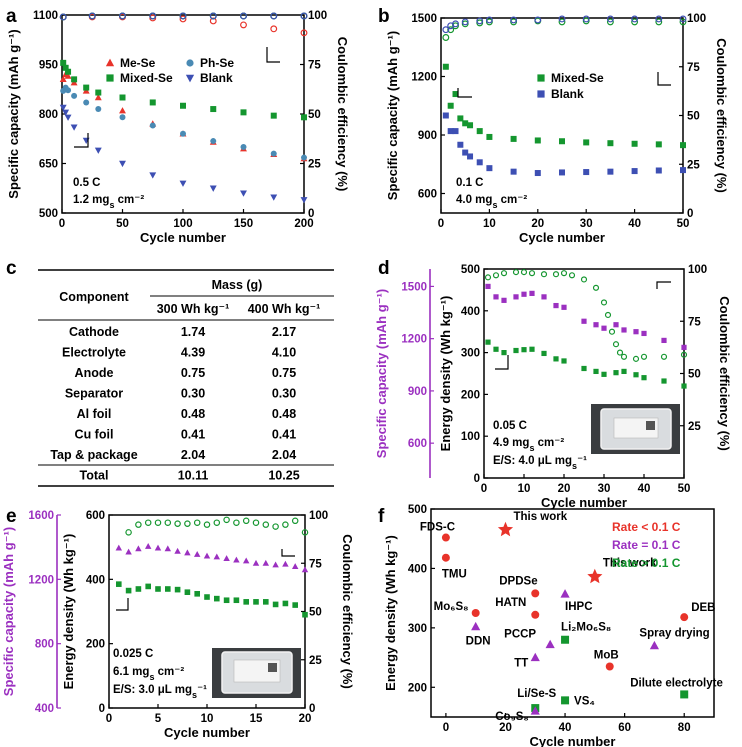 This screenshot has width=742, height=747. I want to click on series-blank, so click(564, 144).